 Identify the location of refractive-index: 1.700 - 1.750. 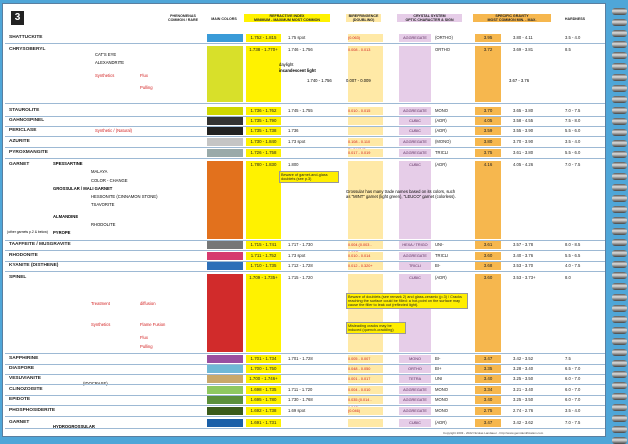
(263, 369).